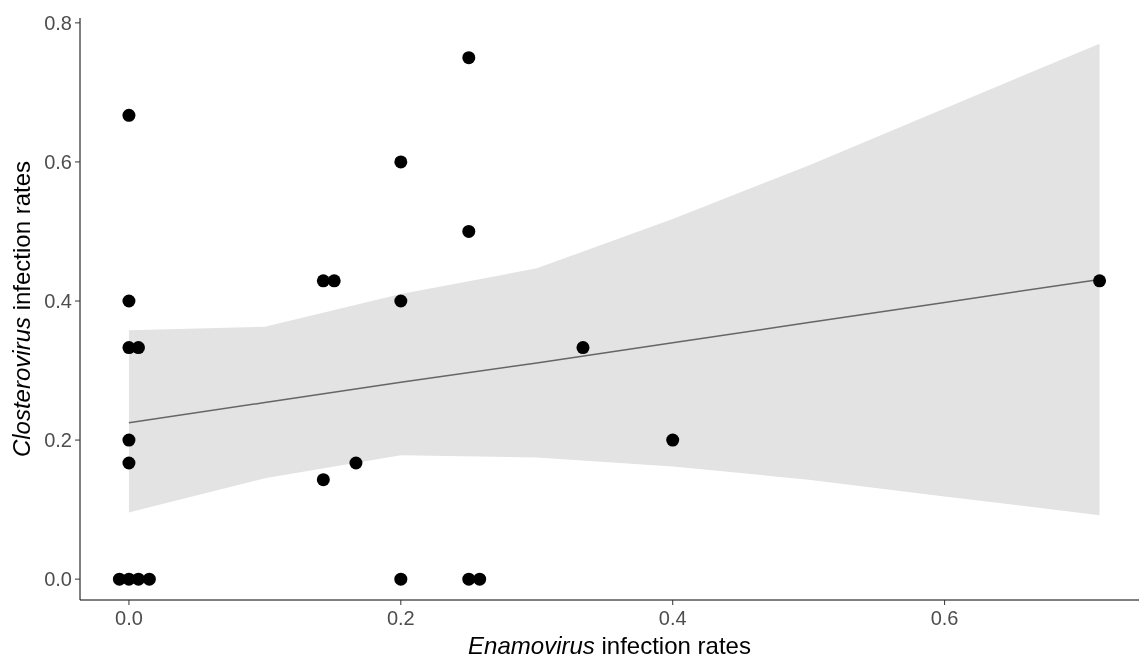 This screenshot has width=1139, height=659. What do you see at coordinates (58, 22) in the screenshot?
I see `y-tick-label: 0.8` at bounding box center [58, 22].